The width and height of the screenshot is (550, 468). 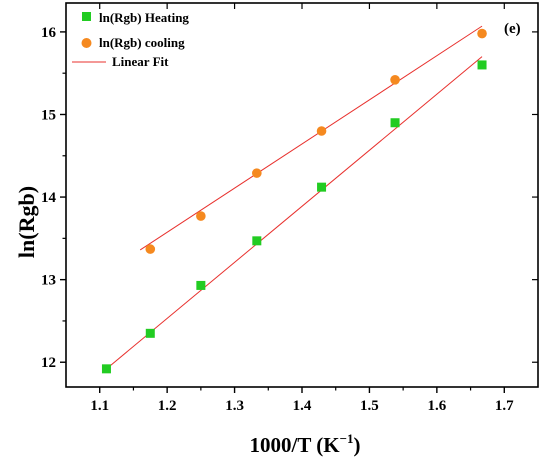 What do you see at coordinates (86, 43) in the screenshot?
I see `legend-marker-cooling` at bounding box center [86, 43].